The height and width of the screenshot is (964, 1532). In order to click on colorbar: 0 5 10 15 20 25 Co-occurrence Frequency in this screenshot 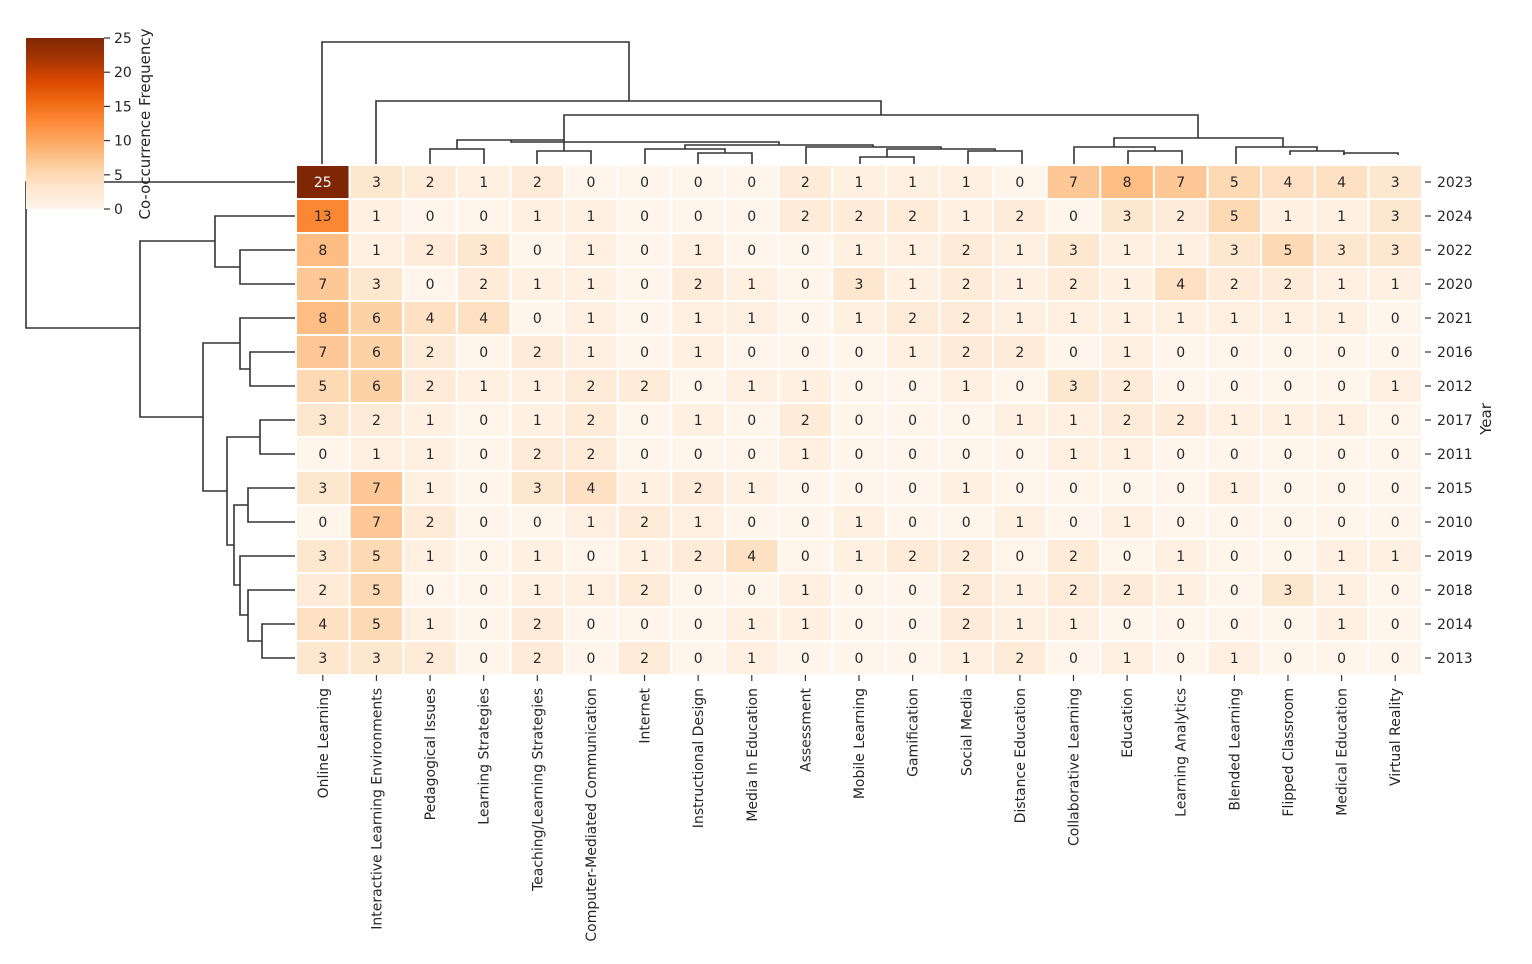, I will do `click(90, 124)`.